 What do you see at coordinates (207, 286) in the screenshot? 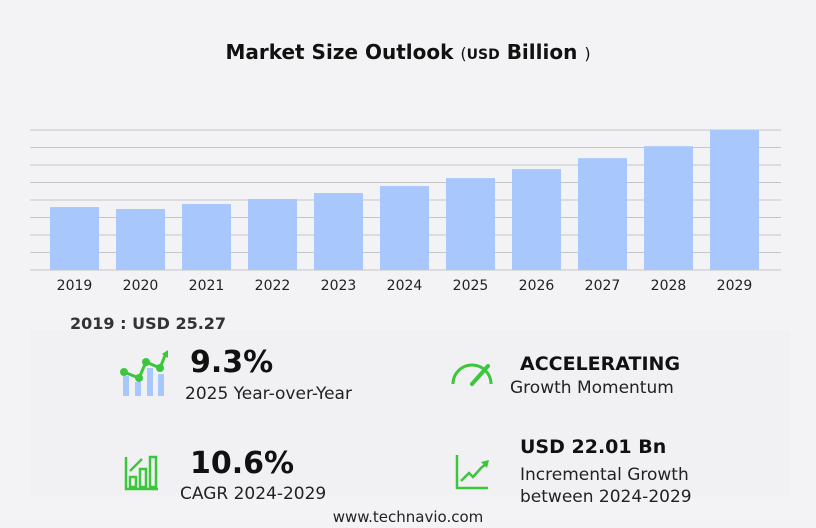
I see `x-tick-label: 2021` at bounding box center [207, 286].